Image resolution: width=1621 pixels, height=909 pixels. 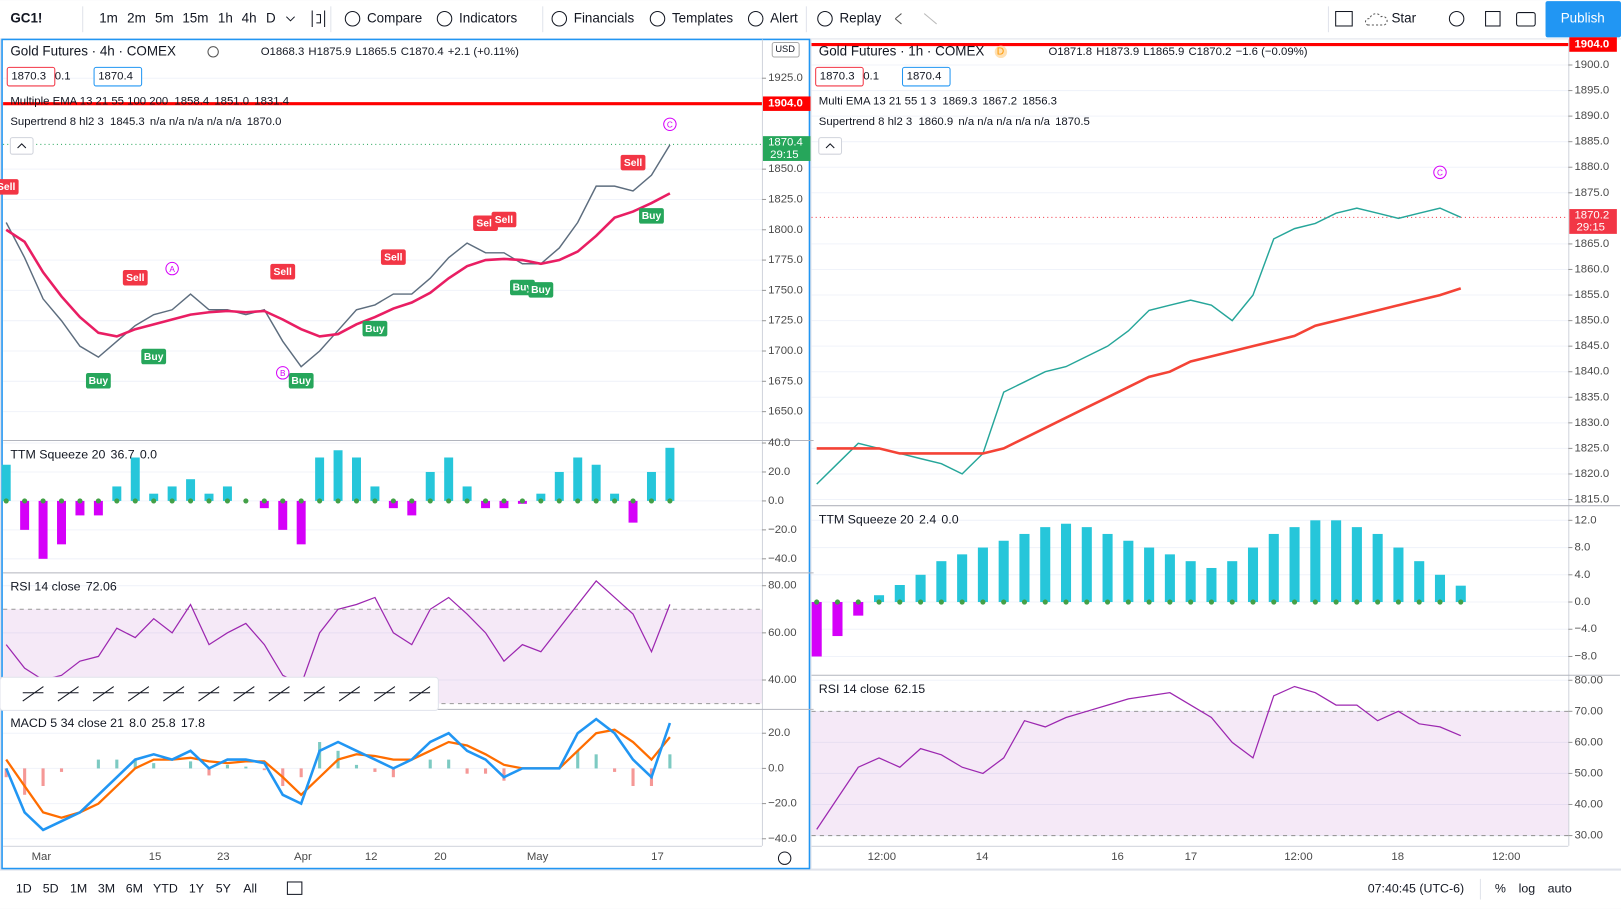 What do you see at coordinates (1190, 773) in the screenshot?
I see `rsi-band-fill` at bounding box center [1190, 773].